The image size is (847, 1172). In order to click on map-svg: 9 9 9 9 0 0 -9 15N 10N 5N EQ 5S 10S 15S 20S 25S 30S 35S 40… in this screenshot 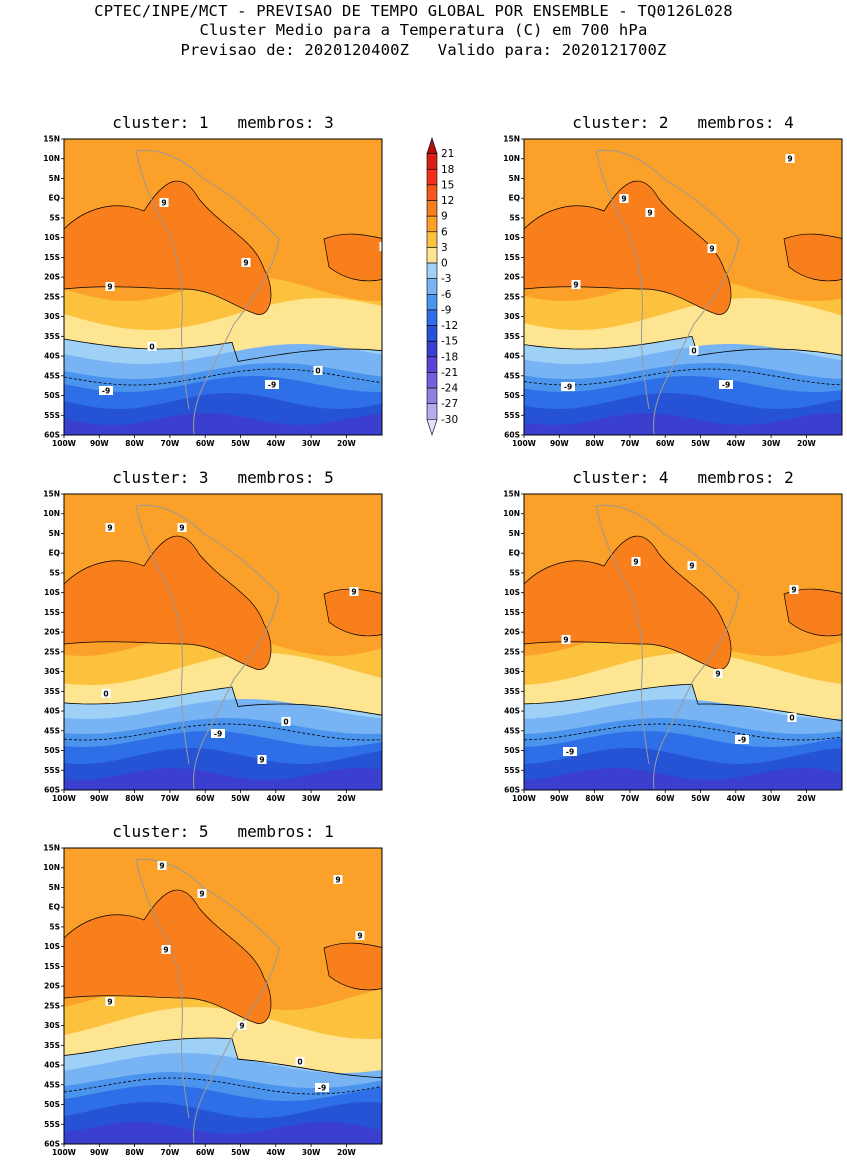, I will do `click(213, 646)`.